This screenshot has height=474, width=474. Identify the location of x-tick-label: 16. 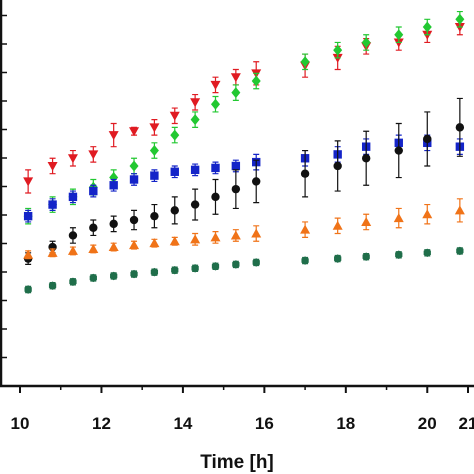
(264, 423).